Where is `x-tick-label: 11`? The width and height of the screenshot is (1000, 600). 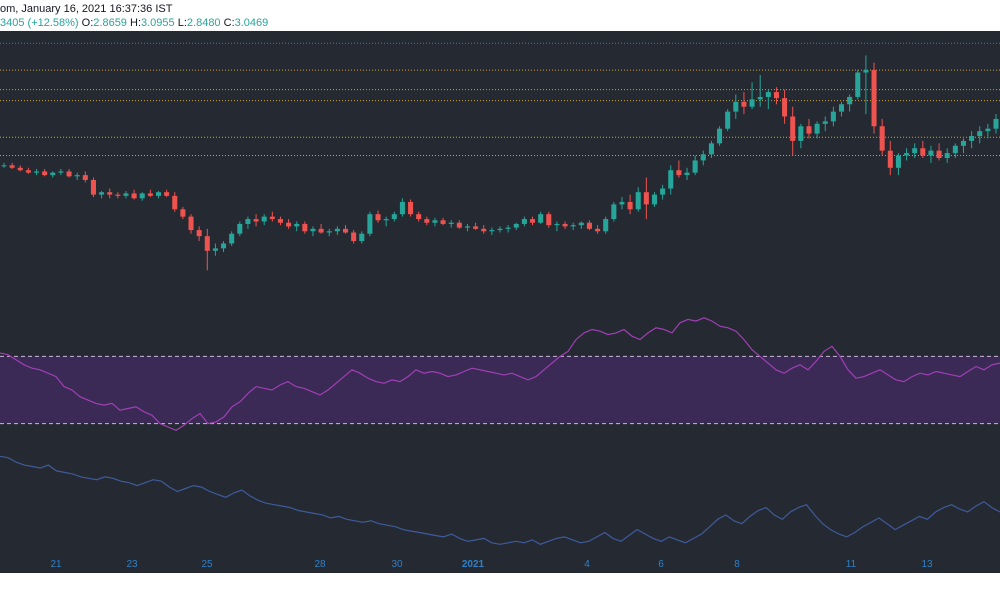 x-tick-label: 11 is located at coordinates (851, 564).